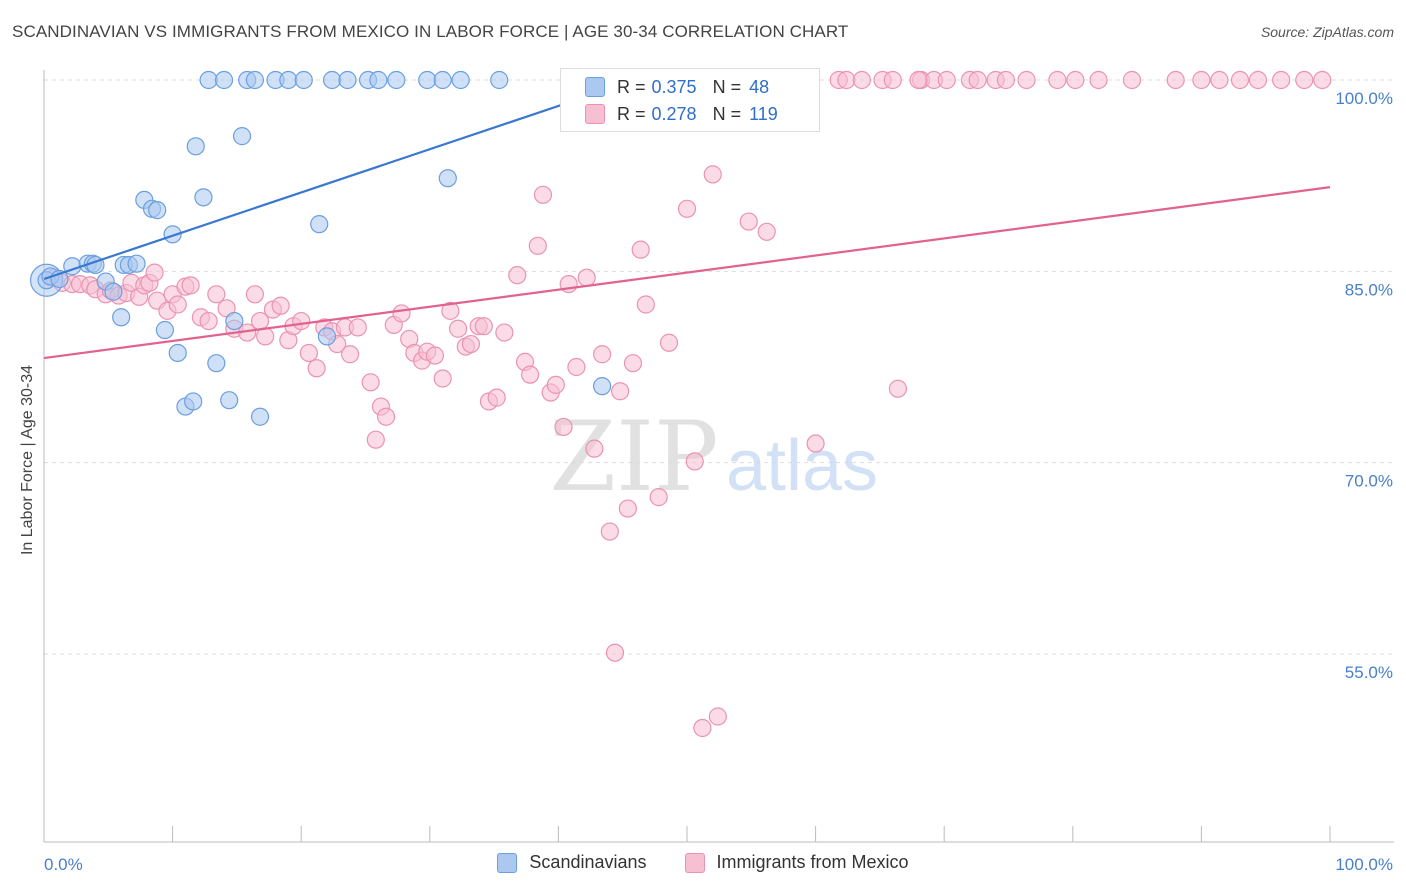 This screenshot has width=1406, height=892. Describe the element at coordinates (588, 862) in the screenshot. I see `legend-label: Scandinavians` at that location.